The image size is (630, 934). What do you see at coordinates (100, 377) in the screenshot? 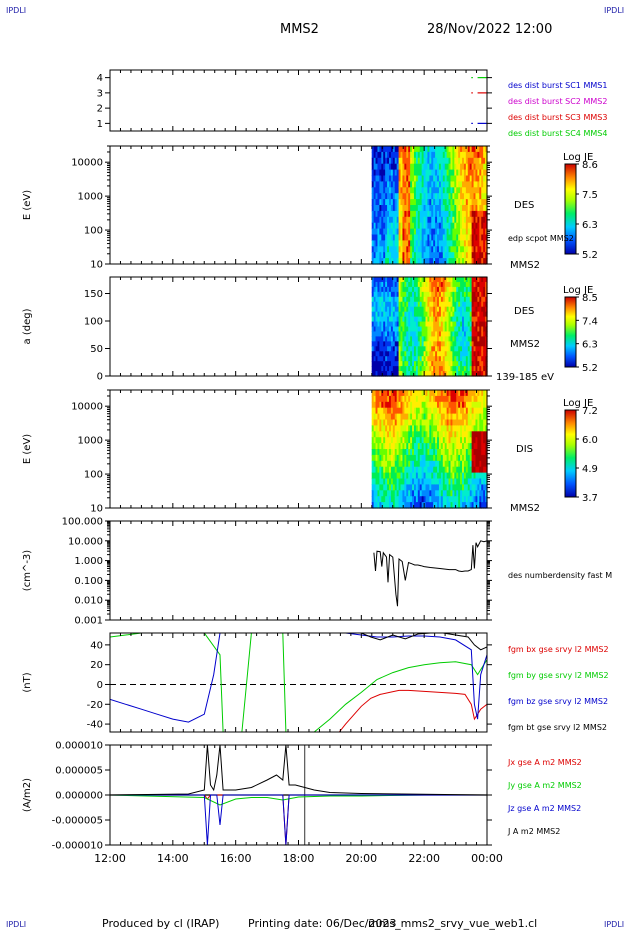
I see `y-tick-label-2: 0` at bounding box center [100, 377].